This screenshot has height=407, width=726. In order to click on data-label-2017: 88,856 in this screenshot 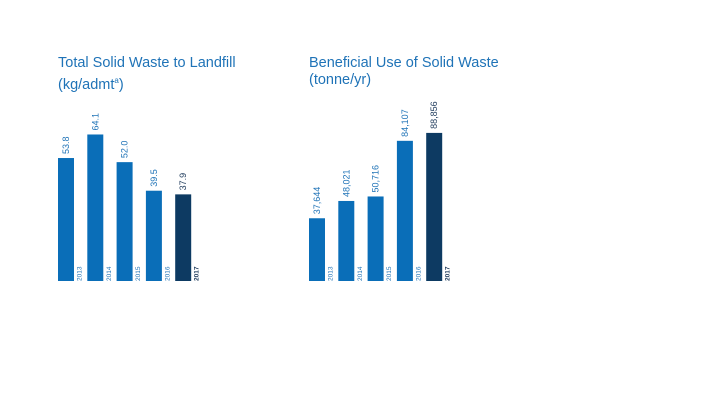, I will do `click(434, 115)`.